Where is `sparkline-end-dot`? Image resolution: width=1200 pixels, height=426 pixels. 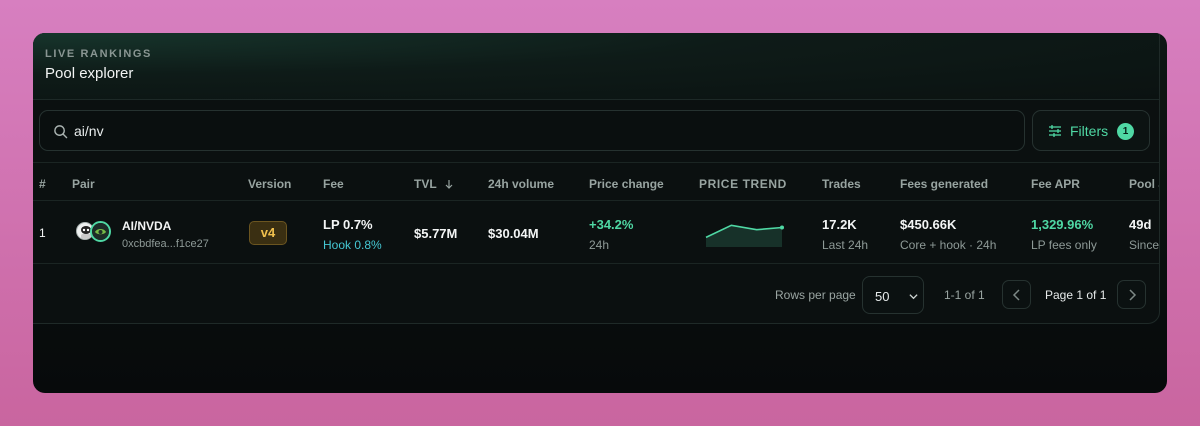
sparkline-end-dot is located at coordinates (782, 227).